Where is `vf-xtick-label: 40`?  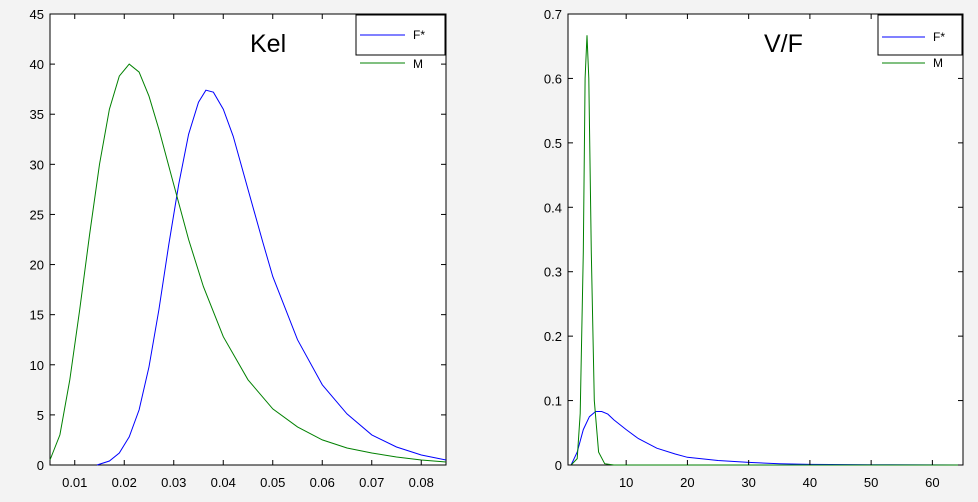 vf-xtick-label: 40 is located at coordinates (810, 482).